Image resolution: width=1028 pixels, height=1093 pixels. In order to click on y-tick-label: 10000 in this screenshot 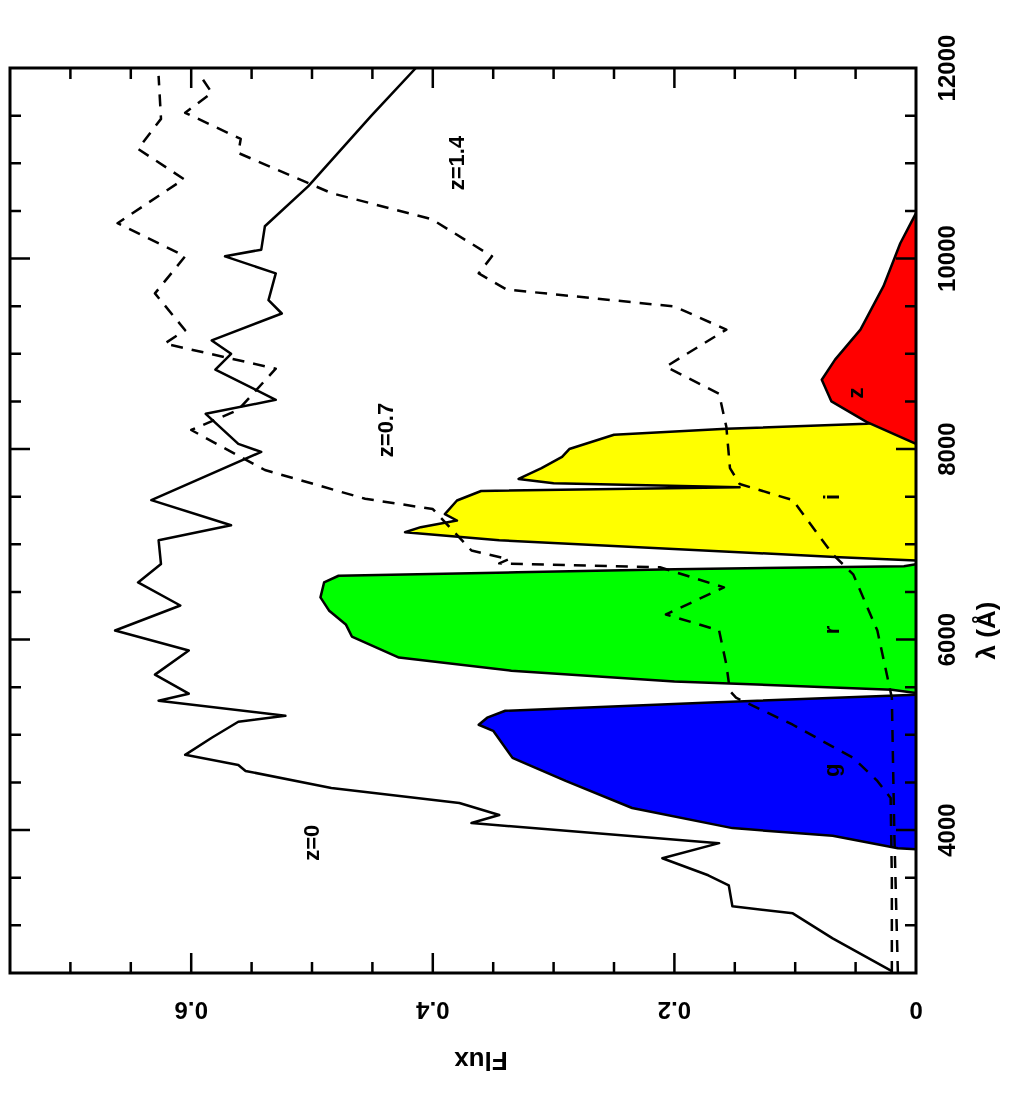, I will do `click(946, 258)`.